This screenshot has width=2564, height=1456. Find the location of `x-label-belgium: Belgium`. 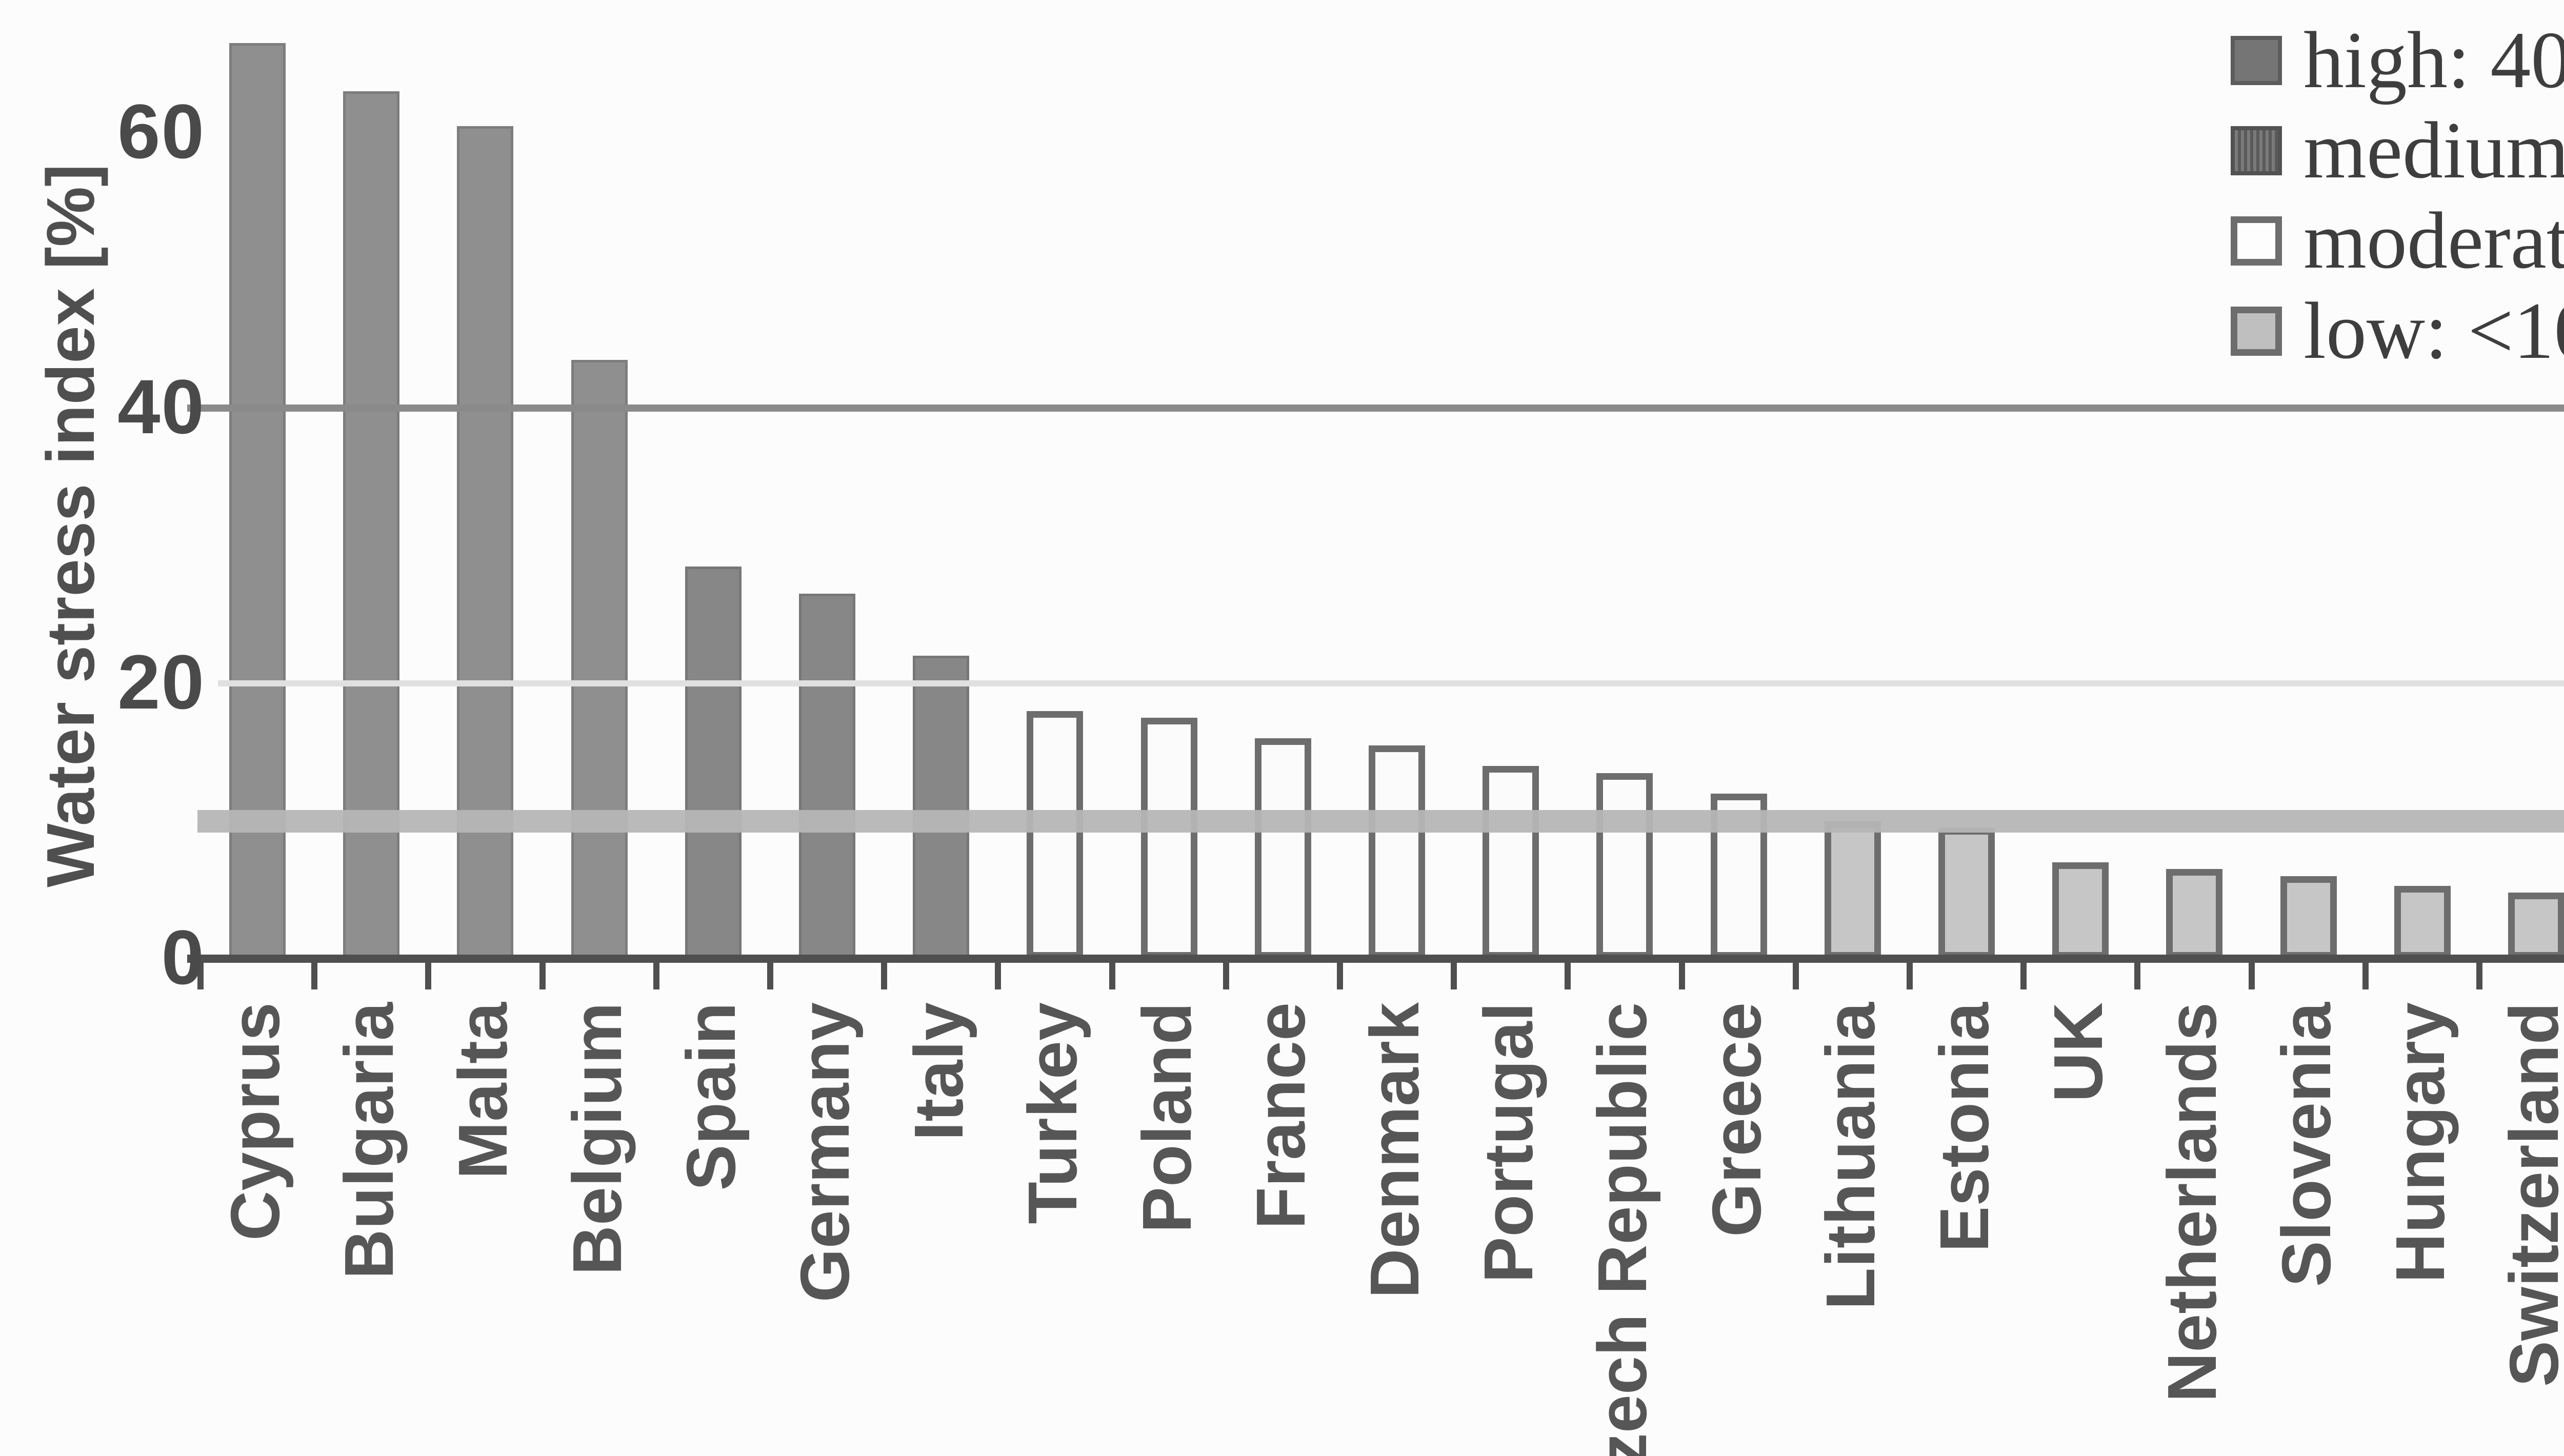

x-label-belgium: Belgium is located at coordinates (597, 1139).